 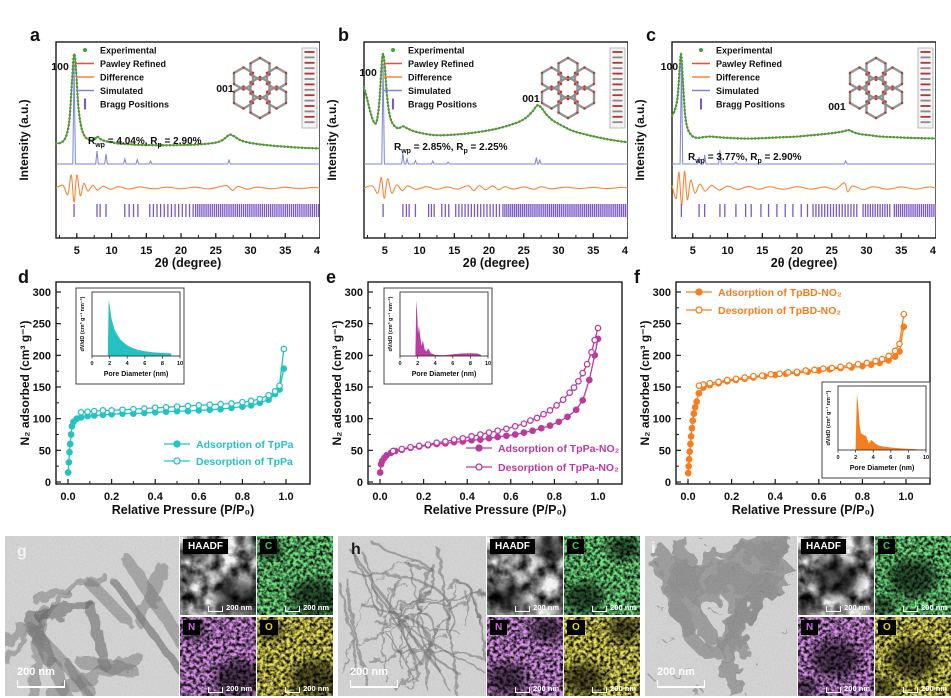 What do you see at coordinates (559, 449) in the screenshot?
I see `svg-text: Adsorption of TpPa-NO₂` at bounding box center [559, 449].